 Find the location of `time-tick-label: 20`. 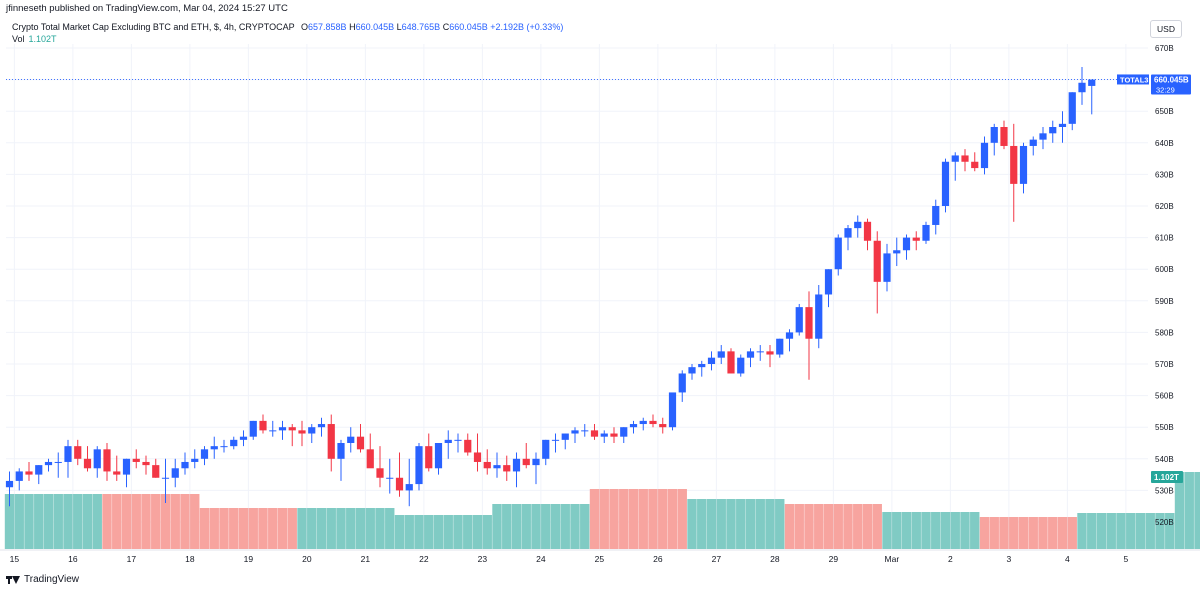

time-tick-label: 20 is located at coordinates (307, 559).